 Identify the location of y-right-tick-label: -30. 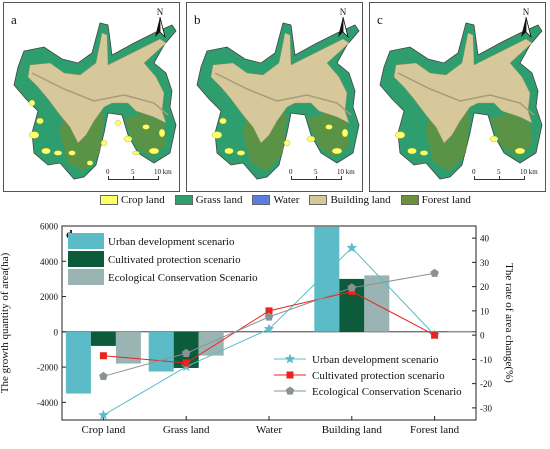
(486, 408).